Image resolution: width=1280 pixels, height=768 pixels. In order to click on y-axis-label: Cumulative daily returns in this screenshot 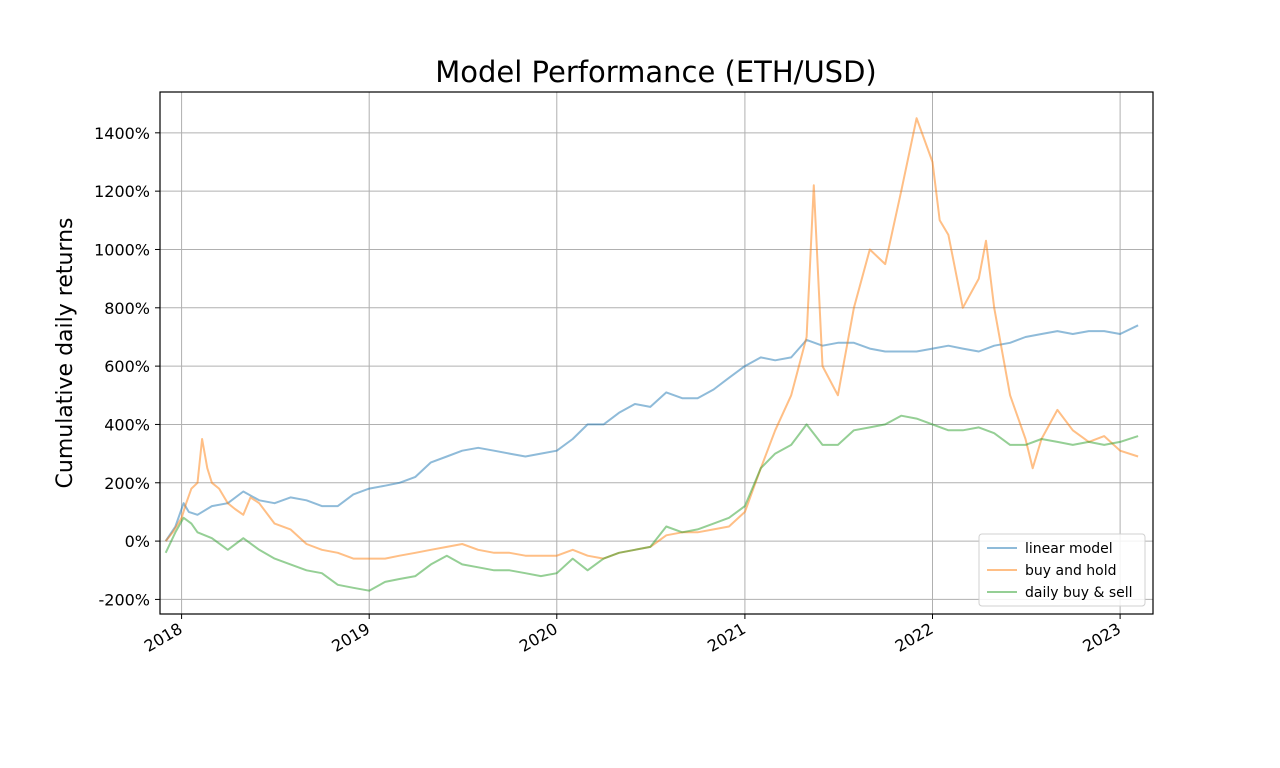, I will do `click(65, 353)`.